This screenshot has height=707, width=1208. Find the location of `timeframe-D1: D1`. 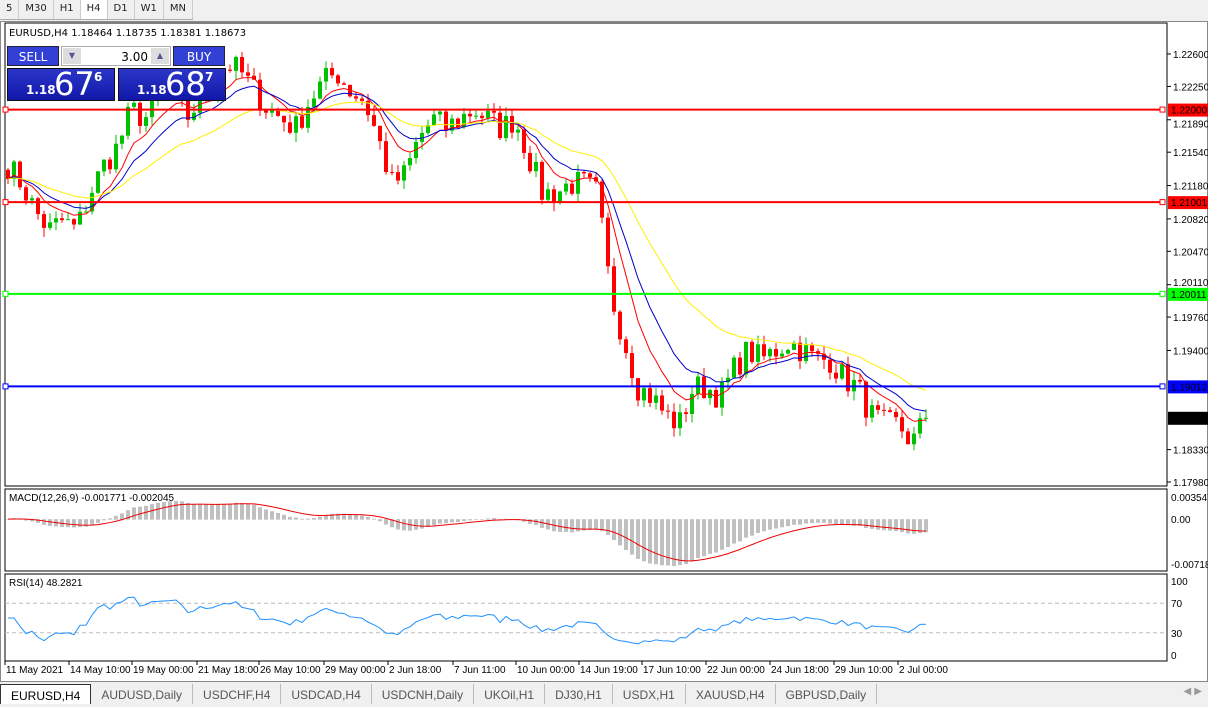

timeframe-D1: D1 is located at coordinates (121, 9).